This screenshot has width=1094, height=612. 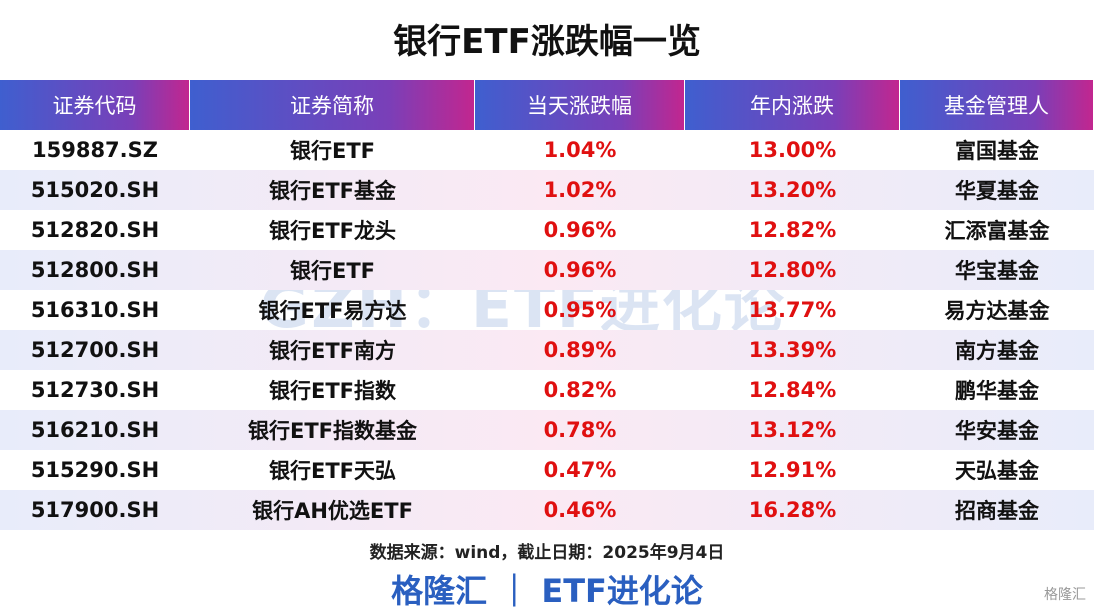 I want to click on table-cell: 华宝基金, so click(x=997, y=271).